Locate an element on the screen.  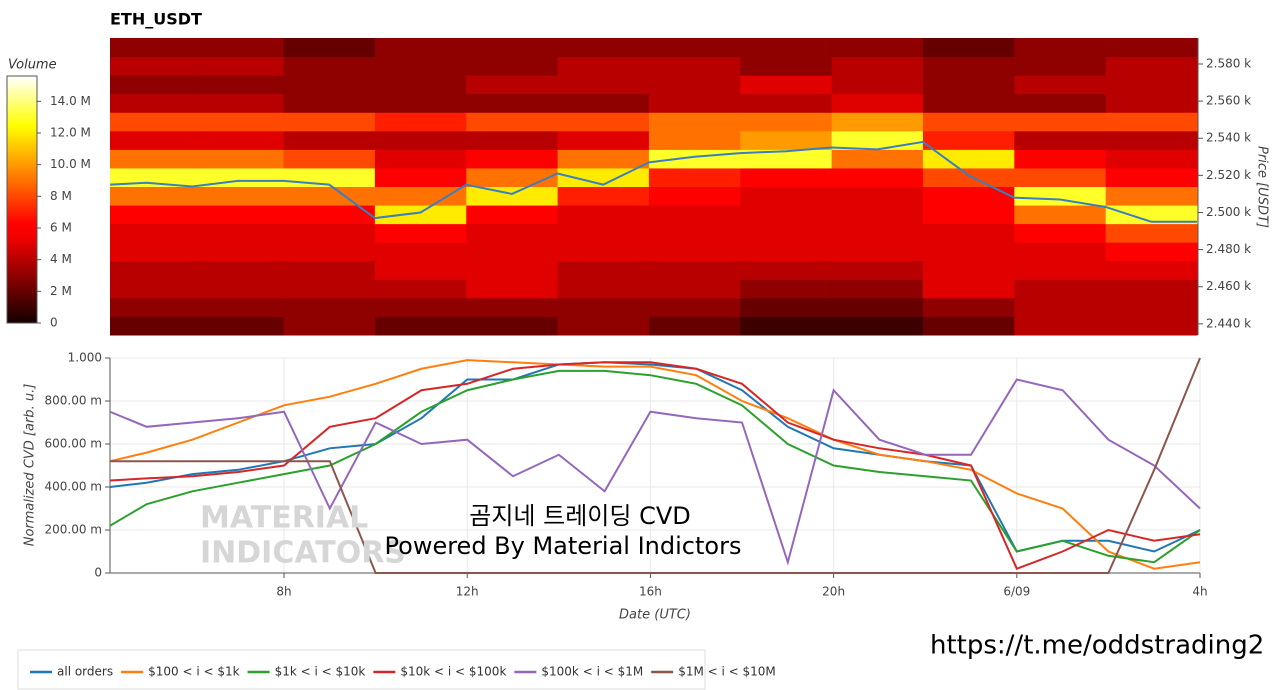
colorbar-label: Volume is located at coordinates (32, 65).